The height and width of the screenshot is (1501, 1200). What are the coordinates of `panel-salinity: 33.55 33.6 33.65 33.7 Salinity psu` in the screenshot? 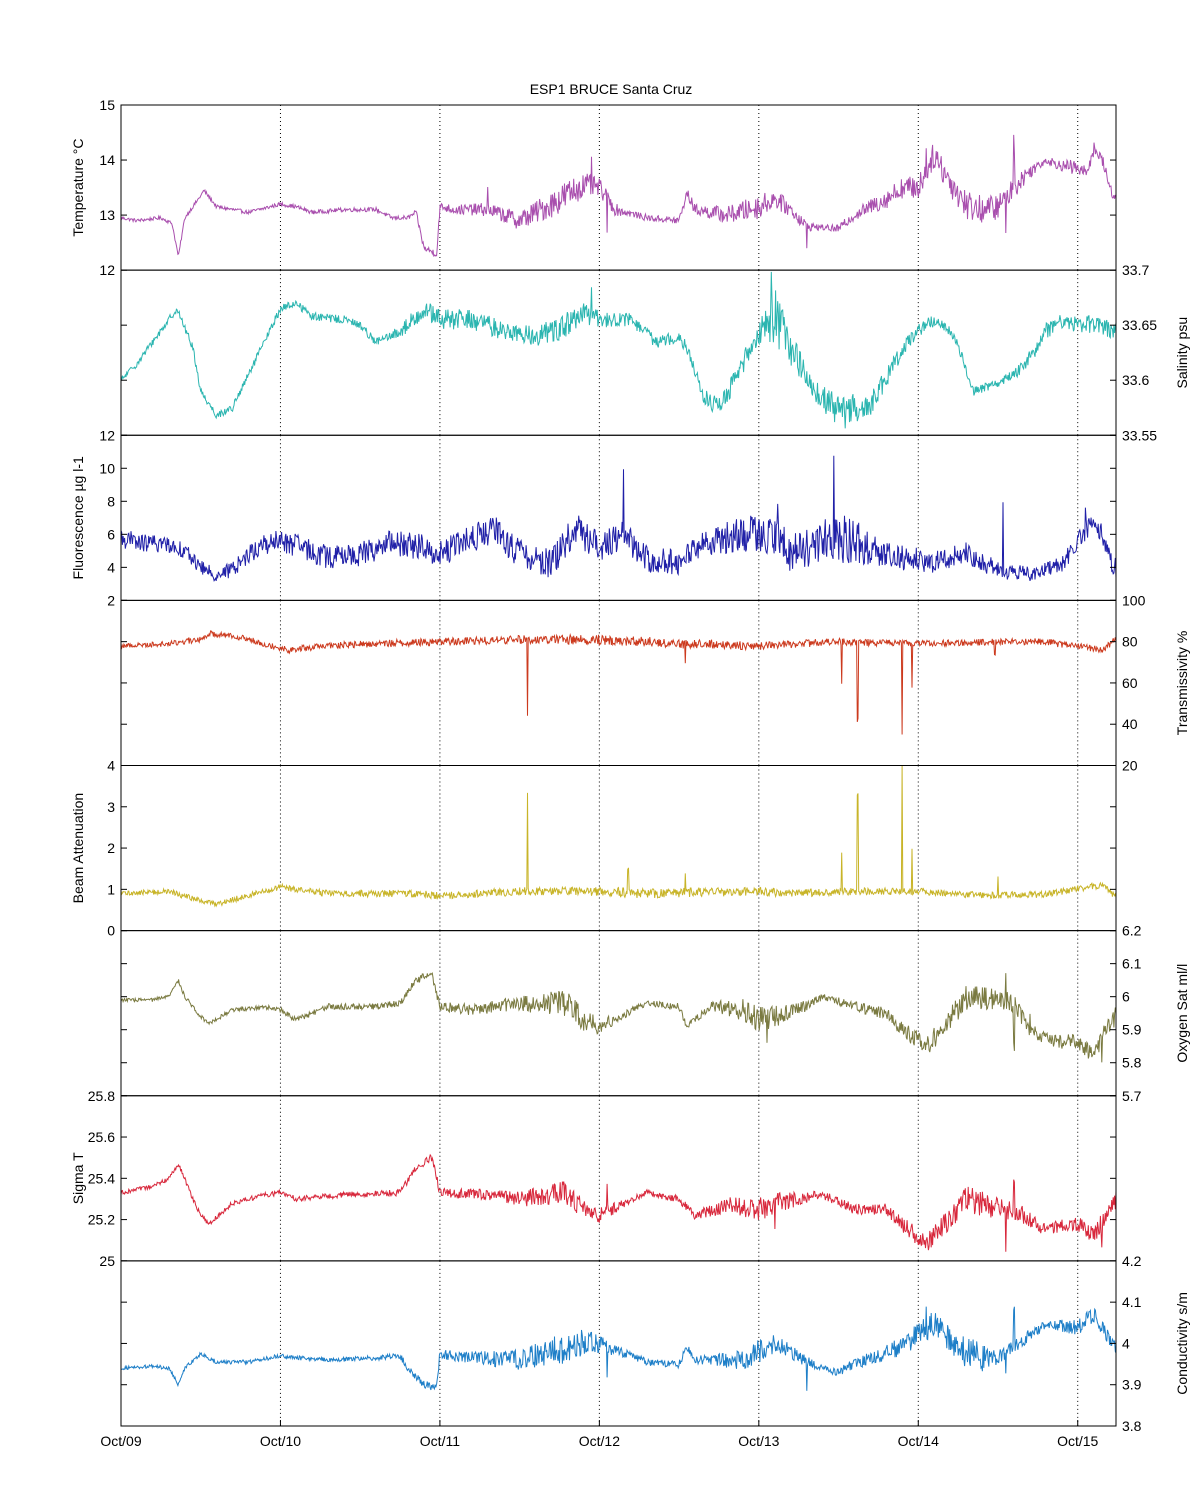 It's located at (655, 352).